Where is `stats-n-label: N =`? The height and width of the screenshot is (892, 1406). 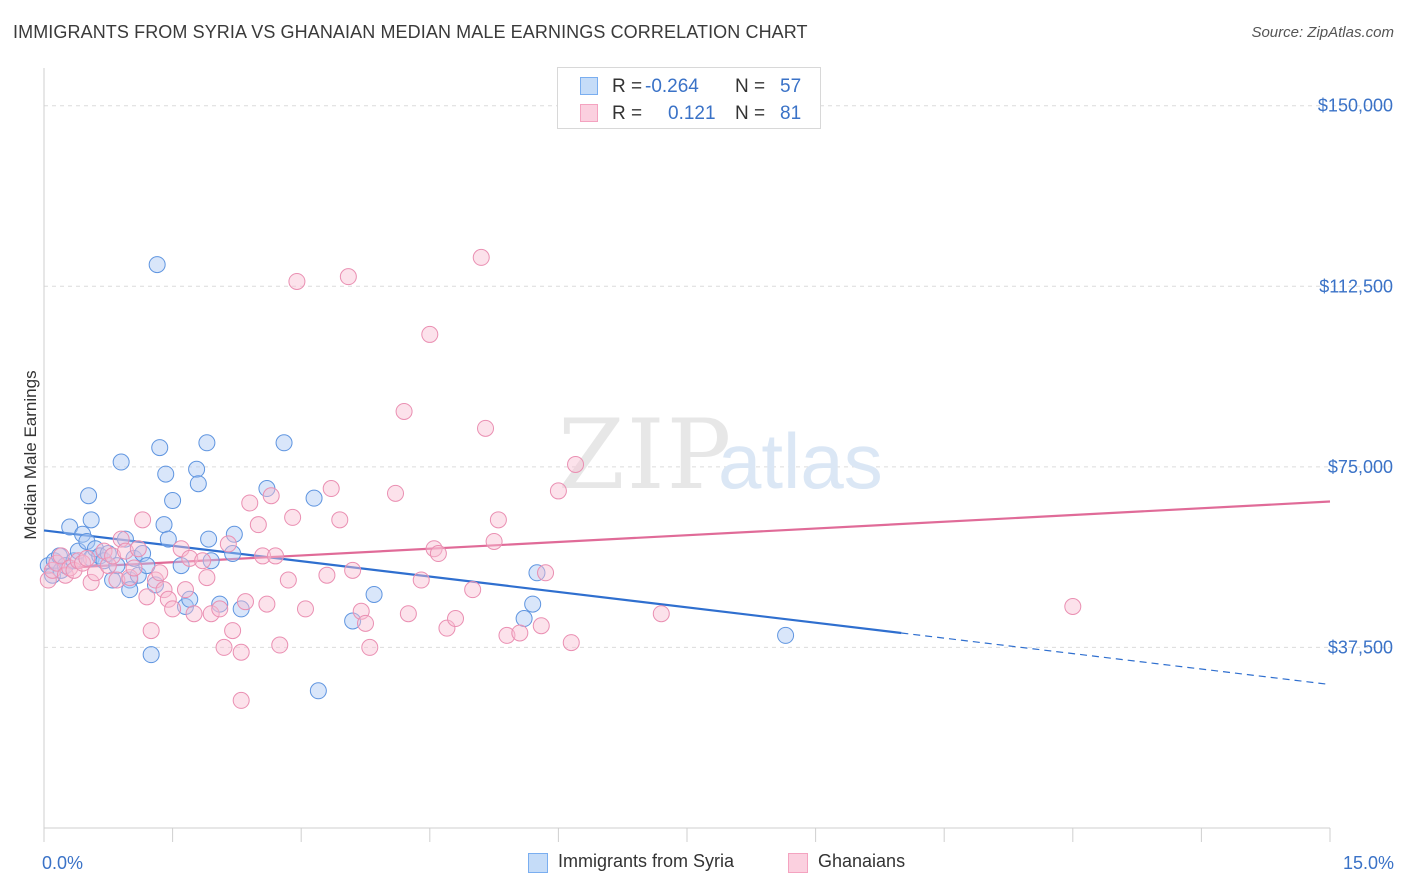
stats-n-label: N = is located at coordinates (750, 113).